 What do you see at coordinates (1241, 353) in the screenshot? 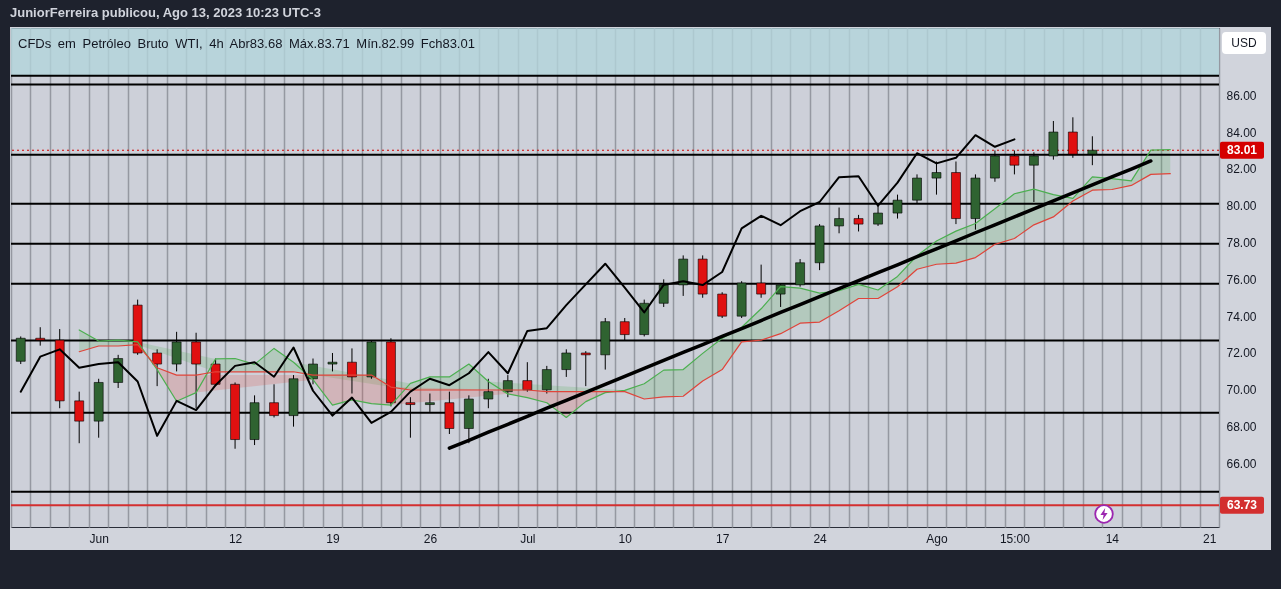
I see `y-tick-label: 72.00` at bounding box center [1241, 353].